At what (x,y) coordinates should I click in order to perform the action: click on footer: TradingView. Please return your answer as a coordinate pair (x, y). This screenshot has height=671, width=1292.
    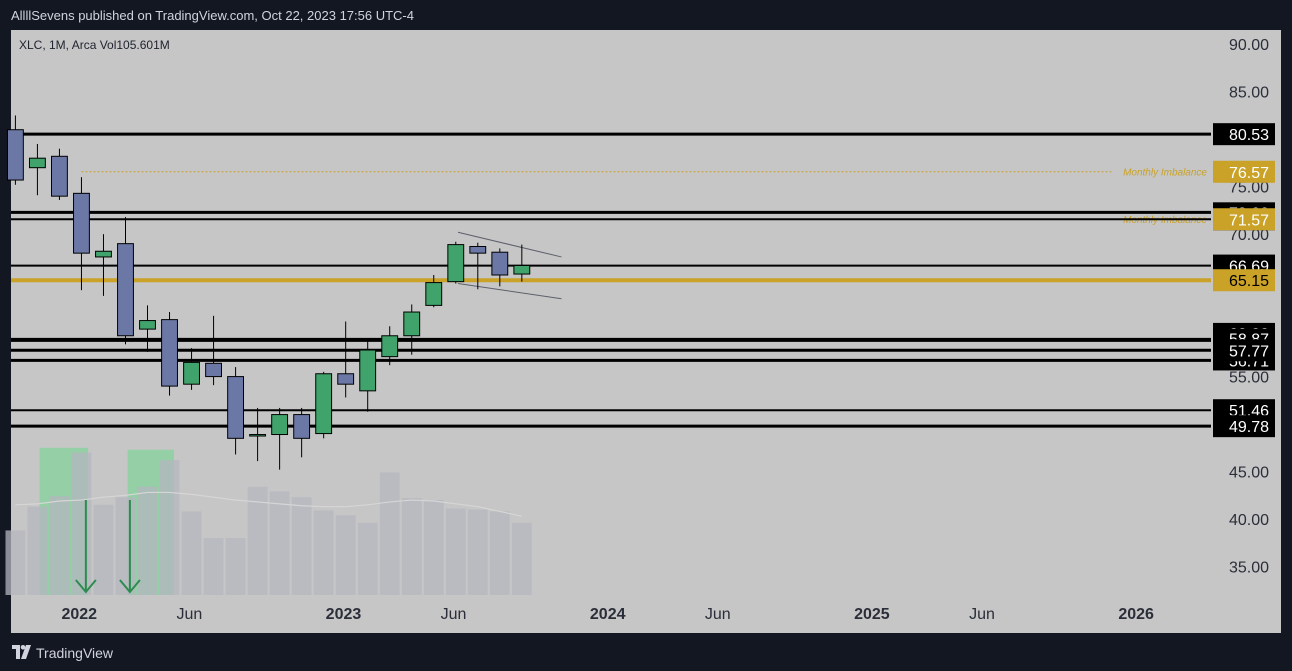
    Looking at the image, I should click on (646, 652).